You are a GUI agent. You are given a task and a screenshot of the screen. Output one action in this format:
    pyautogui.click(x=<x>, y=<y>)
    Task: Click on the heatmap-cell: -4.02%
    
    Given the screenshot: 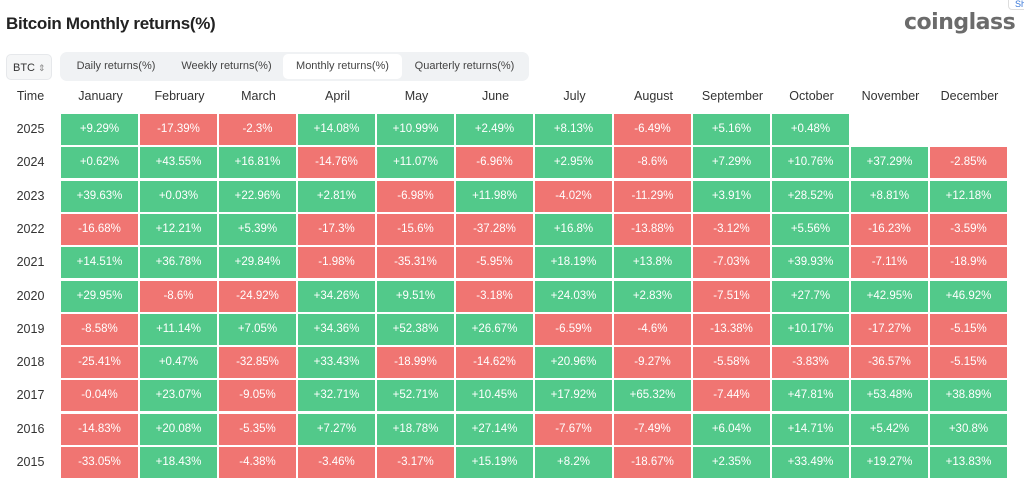 What is the action you would take?
    pyautogui.click(x=573, y=196)
    